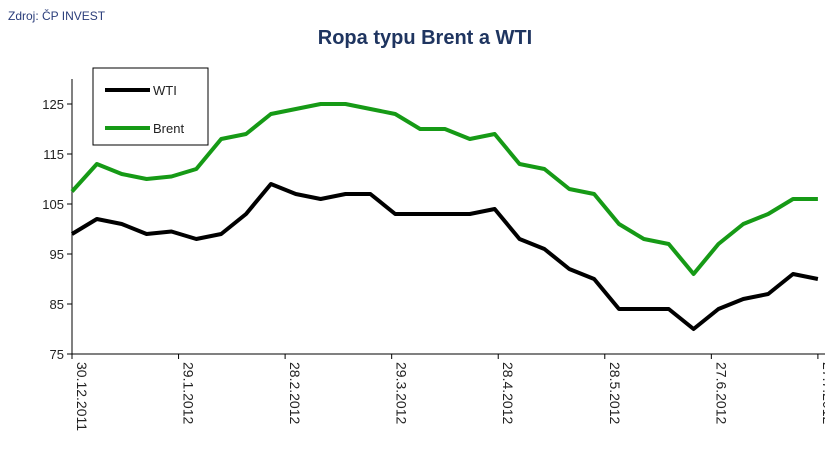 This screenshot has width=825, height=458. What do you see at coordinates (82, 396) in the screenshot?
I see `x-tick-label: 30.12.2011` at bounding box center [82, 396].